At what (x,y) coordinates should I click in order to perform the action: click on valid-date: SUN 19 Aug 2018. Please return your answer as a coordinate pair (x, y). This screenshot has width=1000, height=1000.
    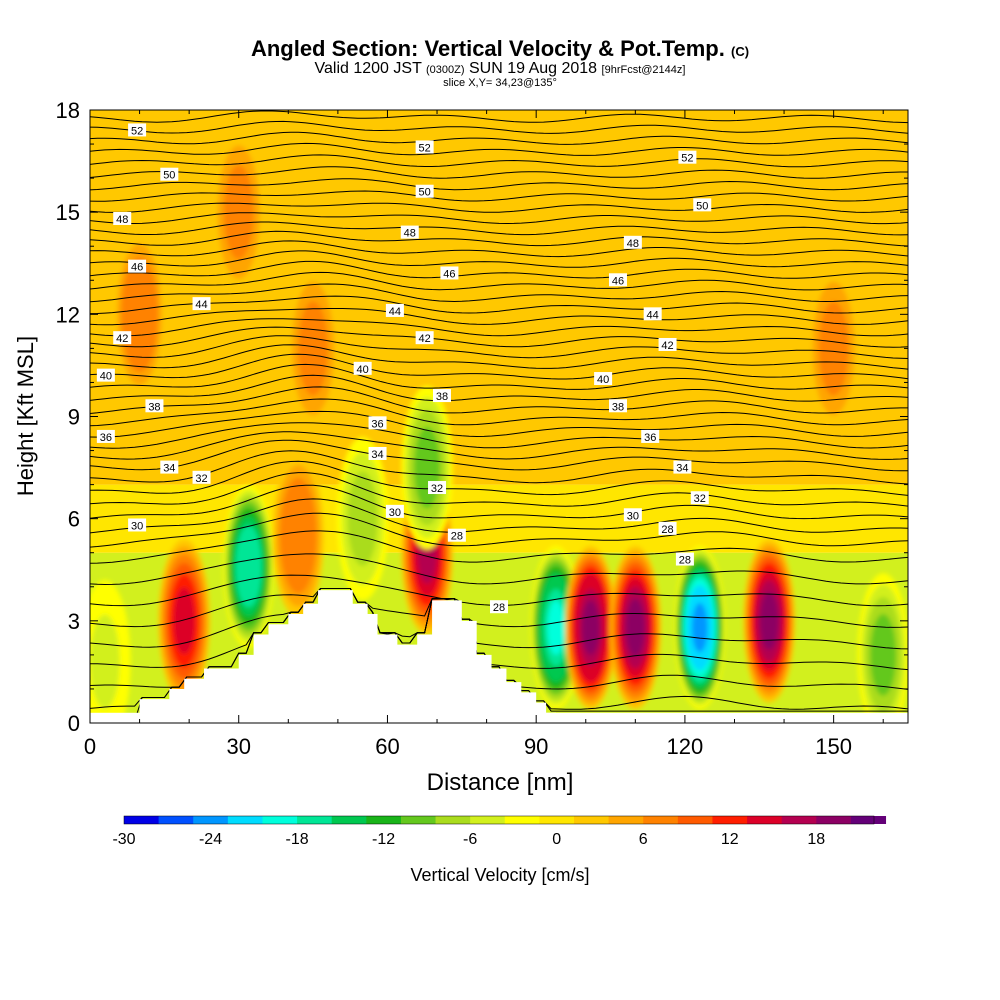
    Looking at the image, I should click on (533, 68).